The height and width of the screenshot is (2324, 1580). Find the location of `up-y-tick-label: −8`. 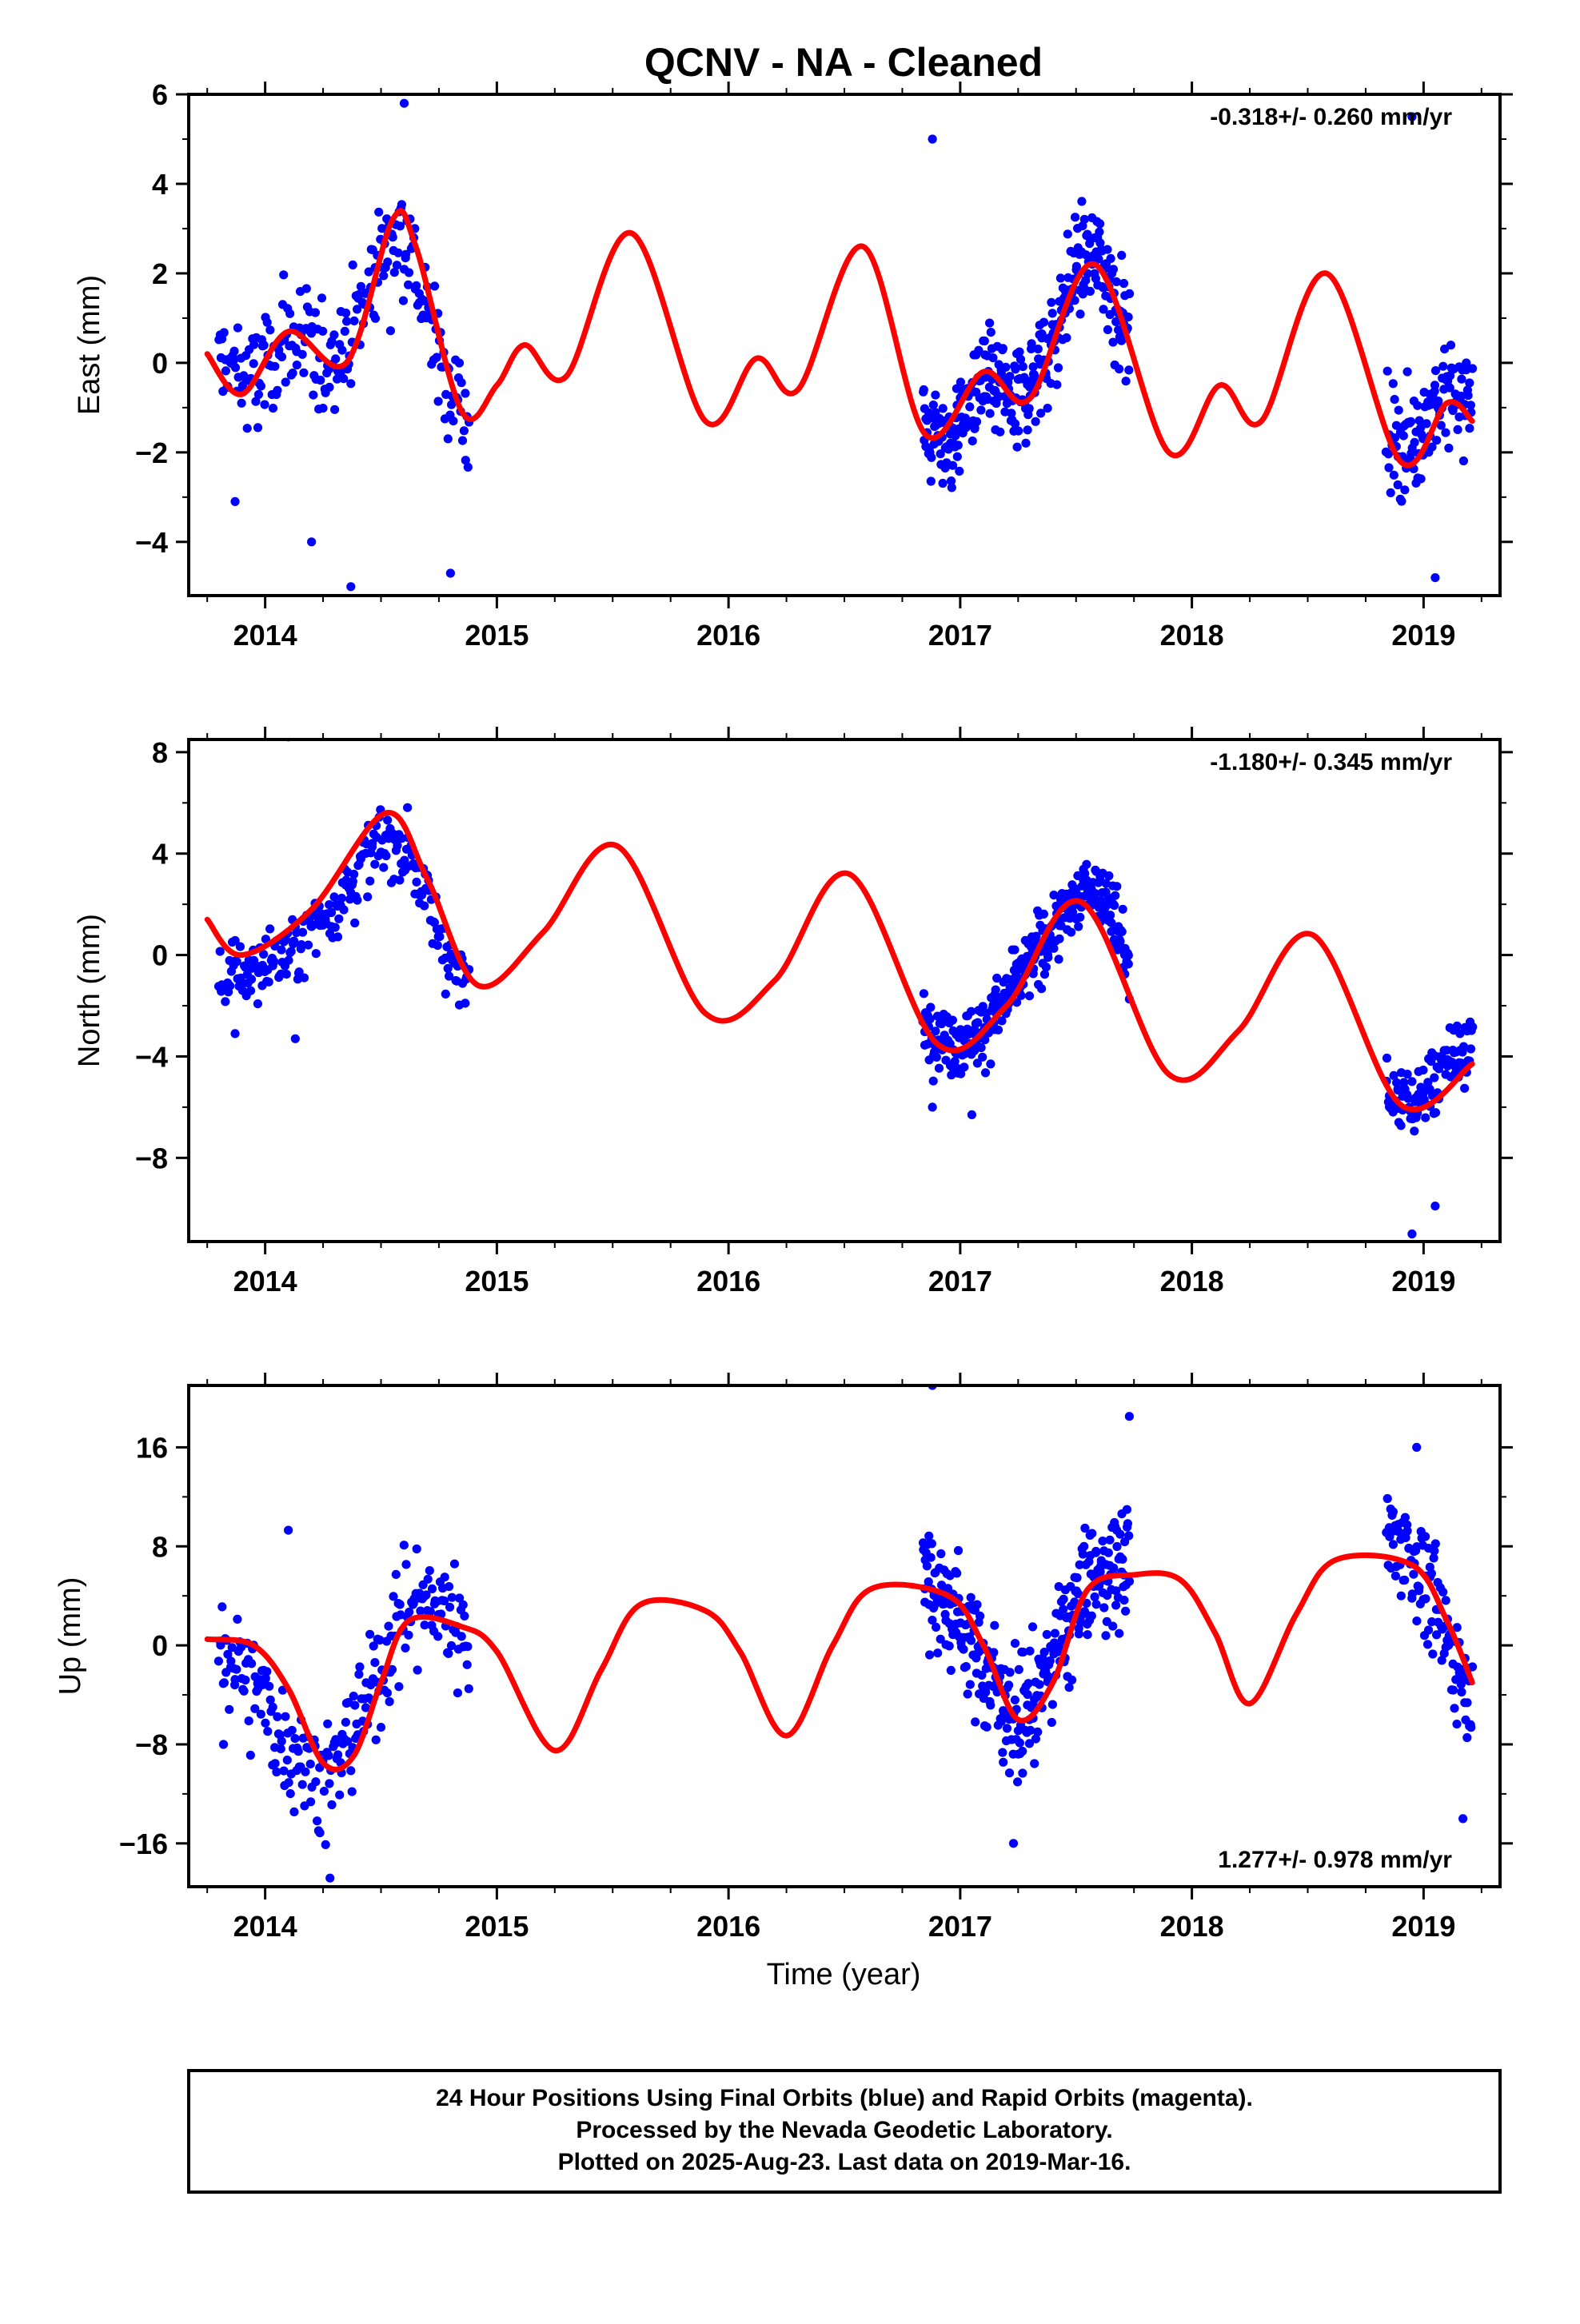

up-y-tick-label: −8 is located at coordinates (152, 1745).